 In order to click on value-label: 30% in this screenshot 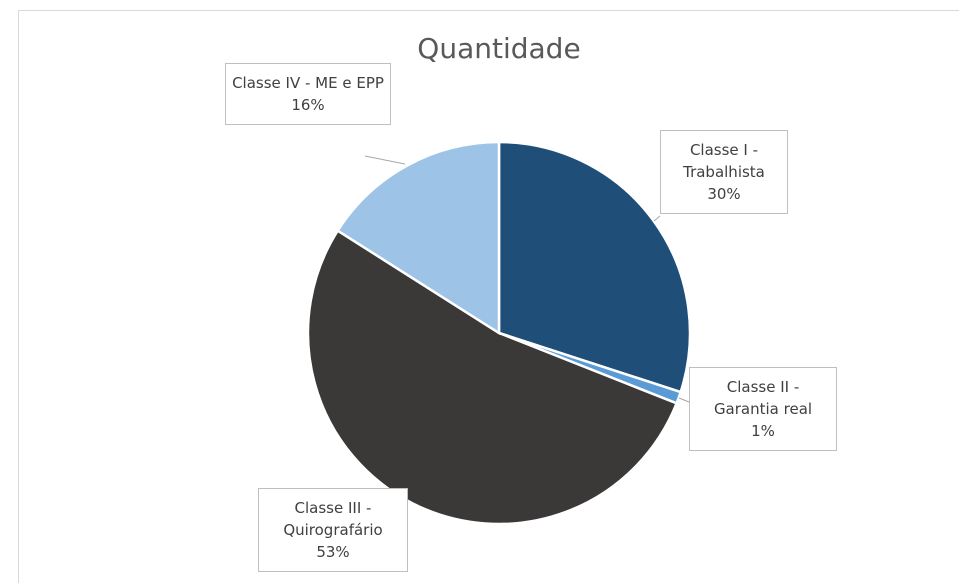, I will do `click(724, 194)`.